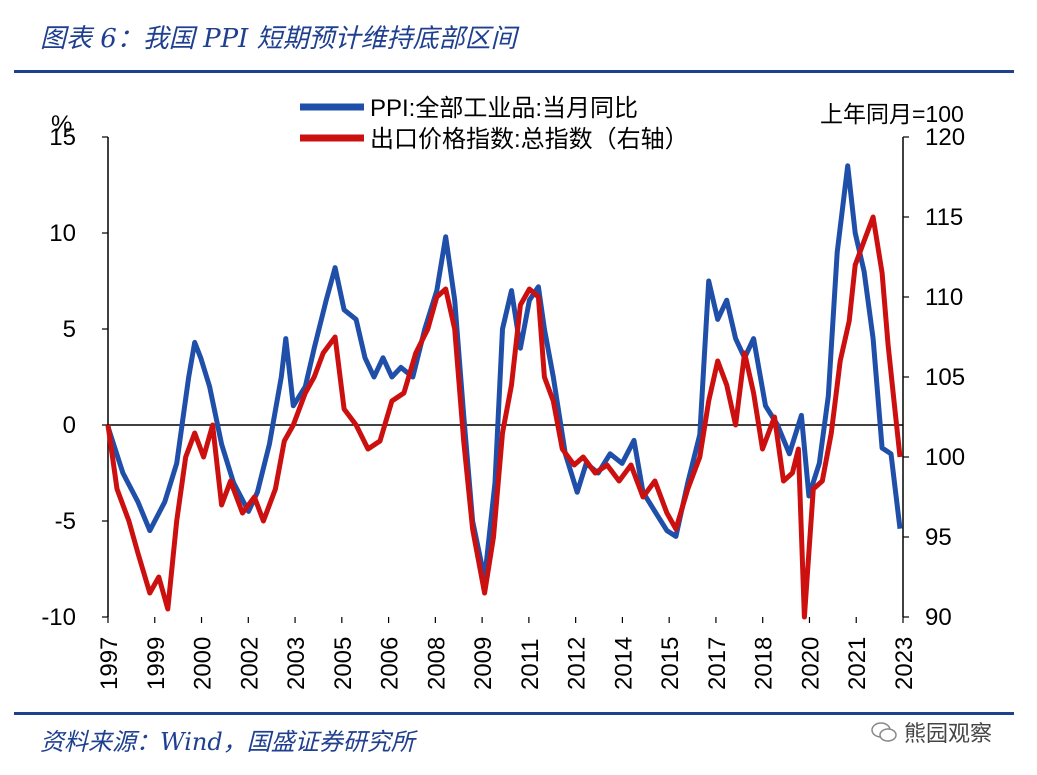 The width and height of the screenshot is (1037, 775). What do you see at coordinates (436, 663) in the screenshot?
I see `x-tick-label: 2008` at bounding box center [436, 663].